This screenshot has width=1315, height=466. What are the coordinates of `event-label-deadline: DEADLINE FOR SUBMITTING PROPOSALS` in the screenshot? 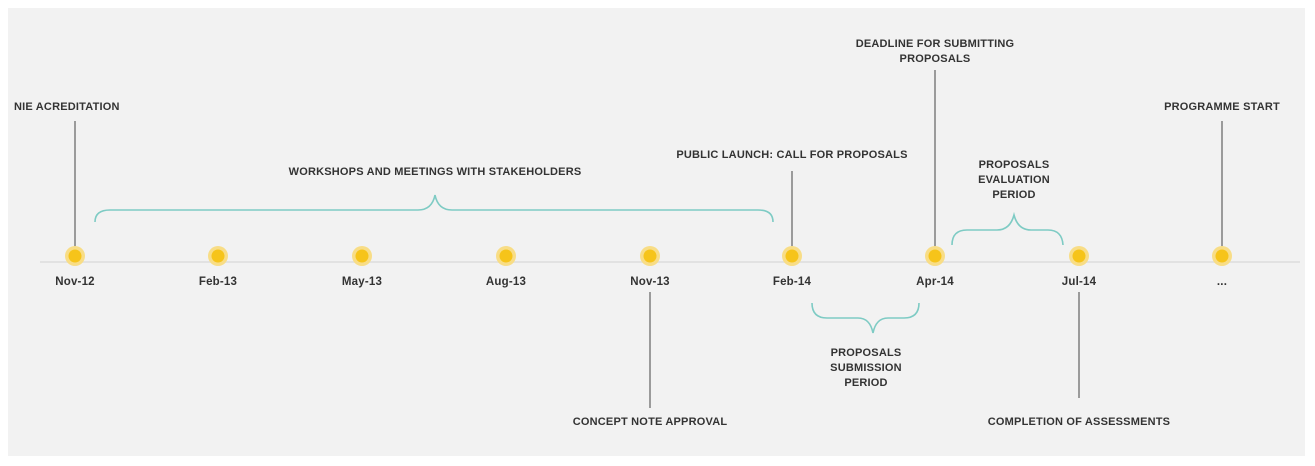 It's located at (935, 52).